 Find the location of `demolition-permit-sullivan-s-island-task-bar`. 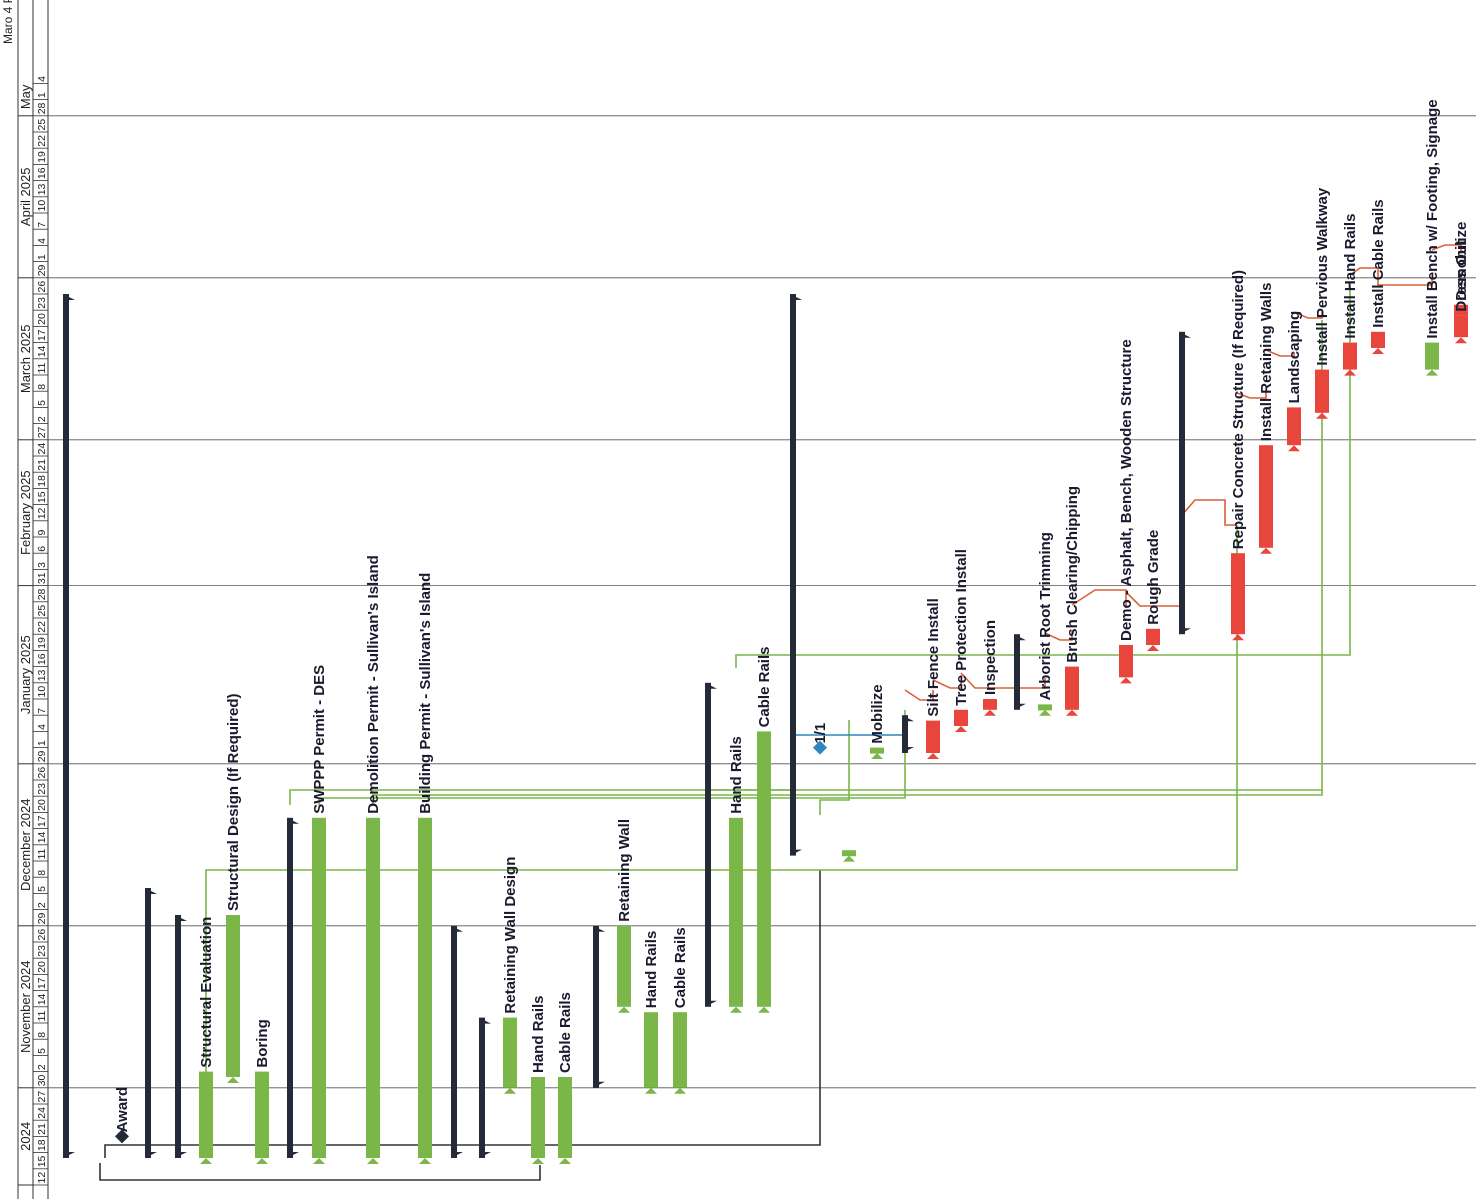

demolition-permit-sullivan-s-island-task-bar is located at coordinates (373, 987).